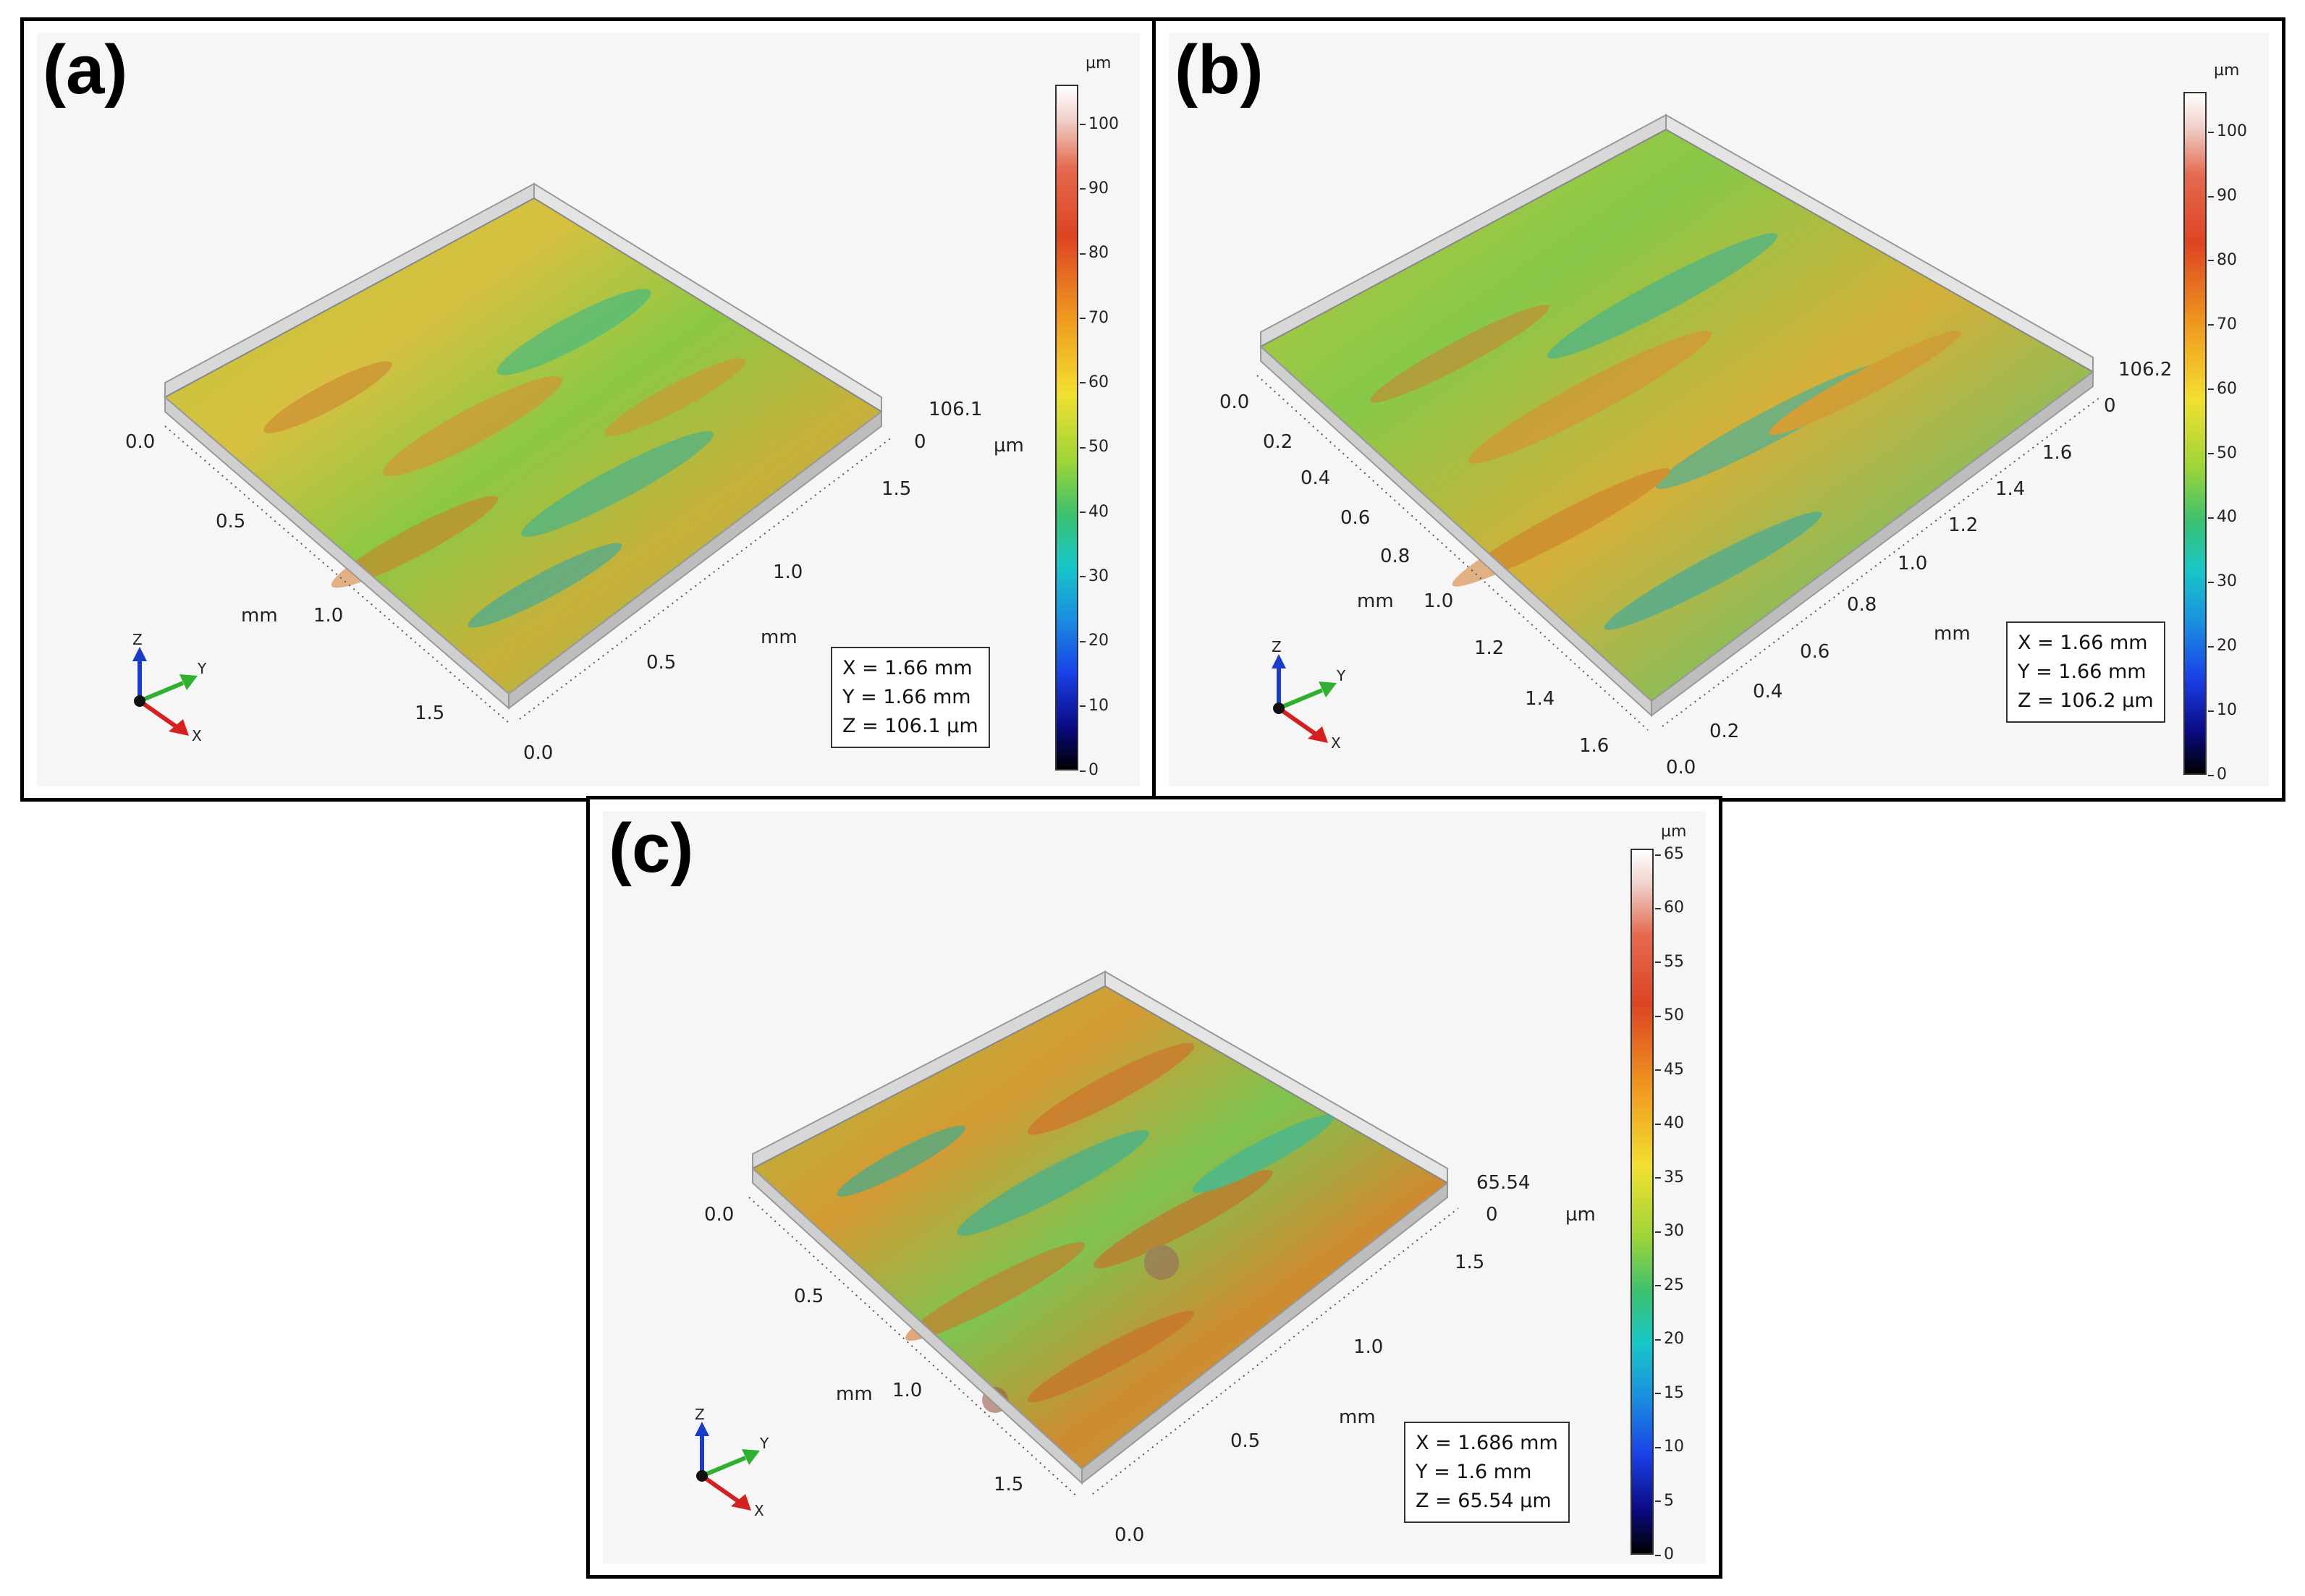 This screenshot has height=1596, width=2305. Describe the element at coordinates (1008, 1484) in the screenshot. I see `left-axis-tick: 1.5` at that location.